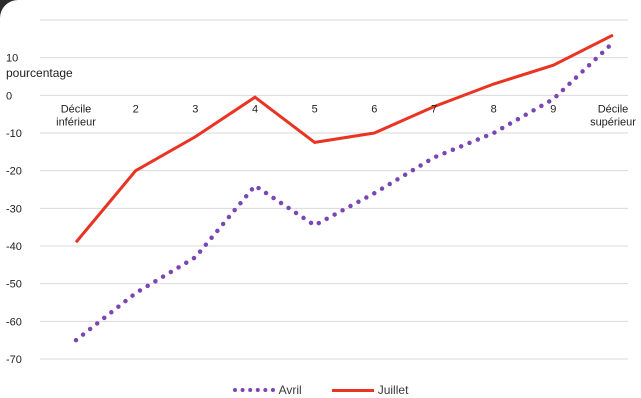 The width and height of the screenshot is (641, 398). What do you see at coordinates (14, 247) in the screenshot?
I see `y-tick-label: -40` at bounding box center [14, 247].